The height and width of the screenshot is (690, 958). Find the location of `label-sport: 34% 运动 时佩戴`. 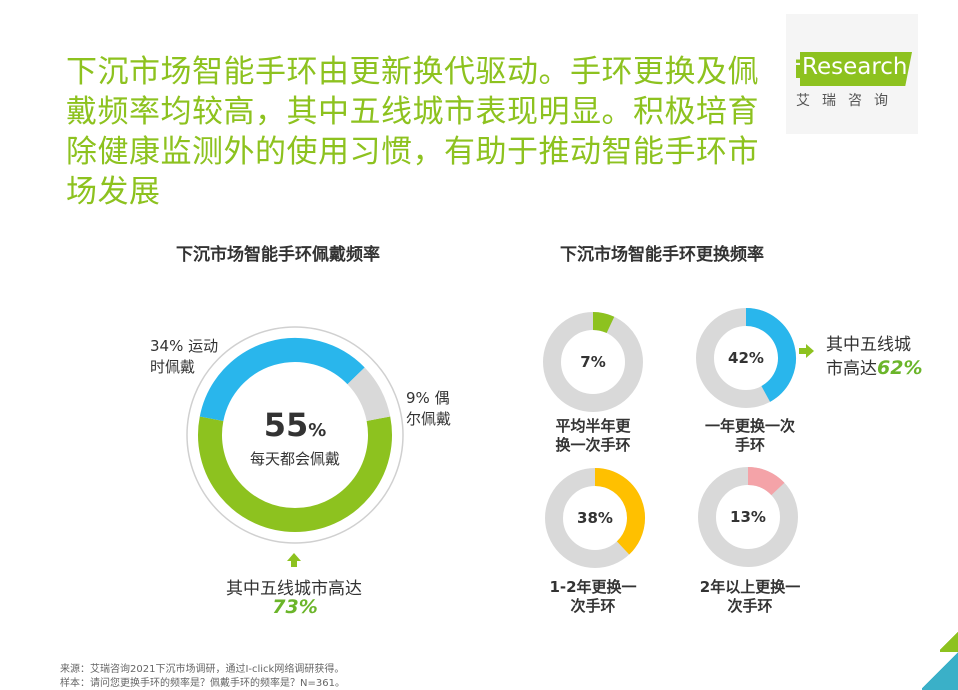

label-sport: 34% 运动 时佩戴 is located at coordinates (184, 357).